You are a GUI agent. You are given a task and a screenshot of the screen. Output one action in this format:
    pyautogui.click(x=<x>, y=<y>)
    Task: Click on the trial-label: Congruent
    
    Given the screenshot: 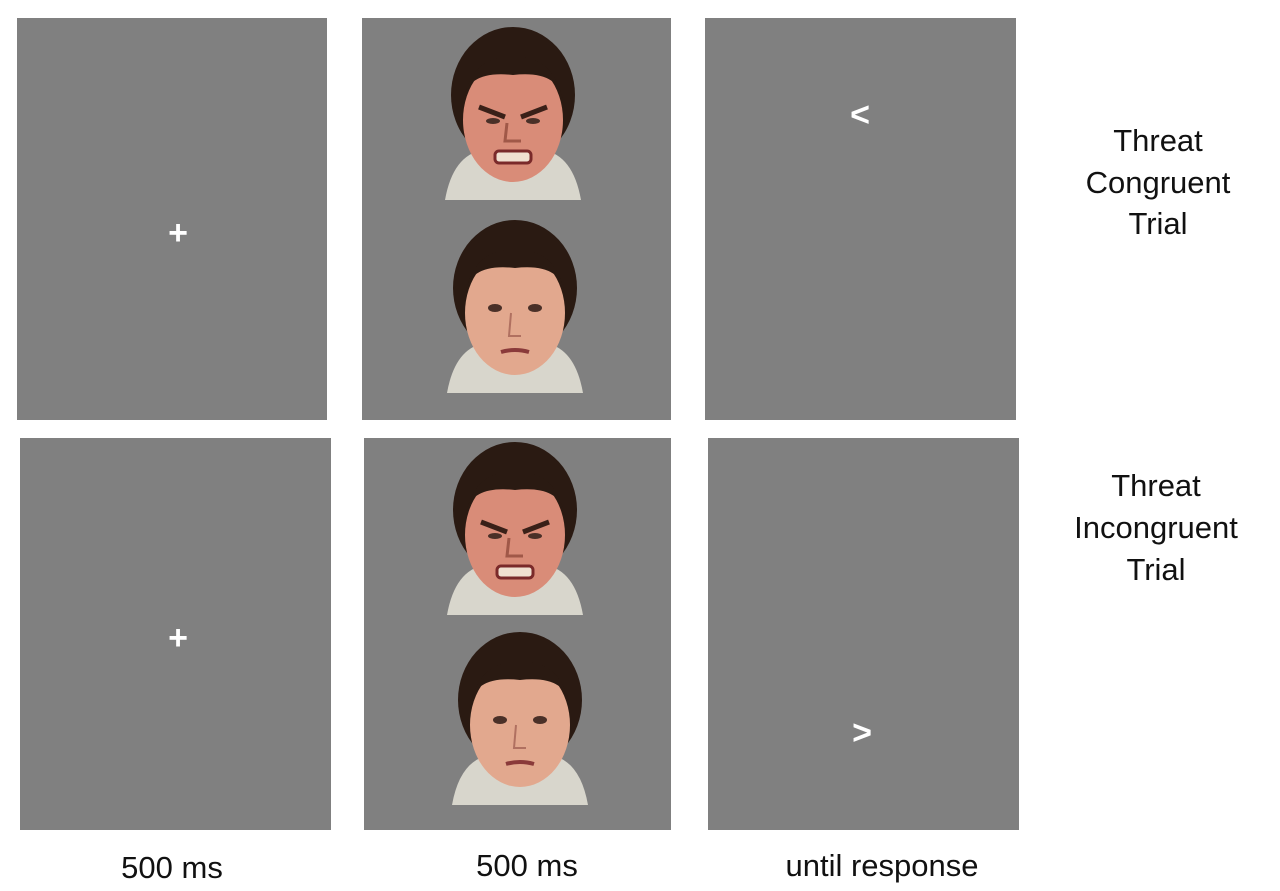 What is the action you would take?
    pyautogui.click(x=1158, y=182)
    